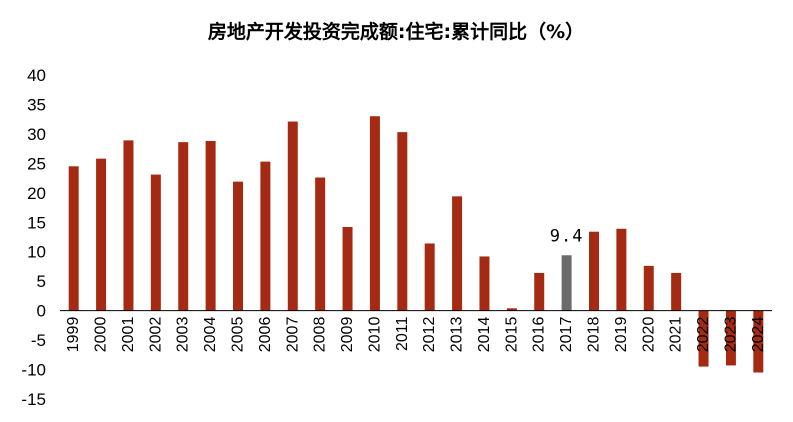 The height and width of the screenshot is (422, 793). Describe the element at coordinates (396, 31) in the screenshot. I see `chart-title: 房地产开发投资完成额:住宅:累计同比（%）` at that location.